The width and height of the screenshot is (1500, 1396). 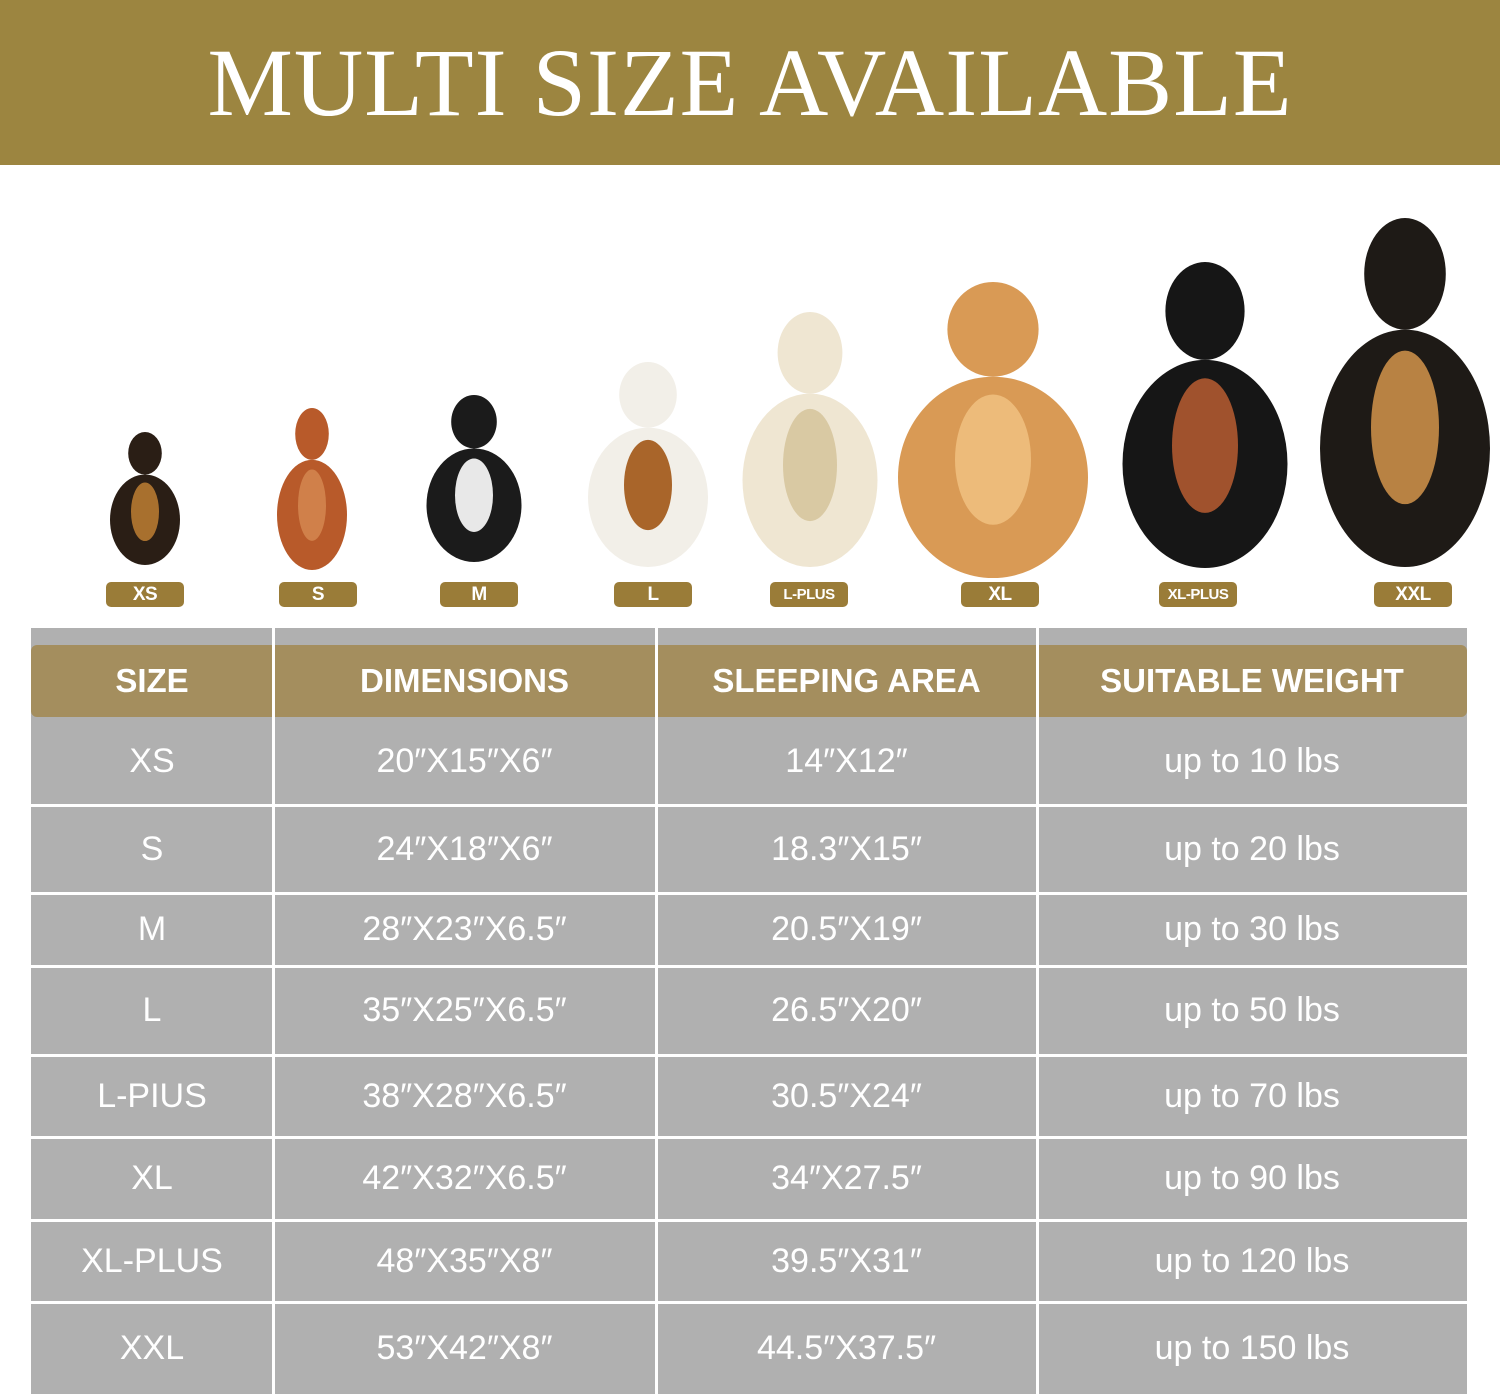 What do you see at coordinates (846, 1347) in the screenshot?
I see `table-cell: 44.5″X37.5″` at bounding box center [846, 1347].